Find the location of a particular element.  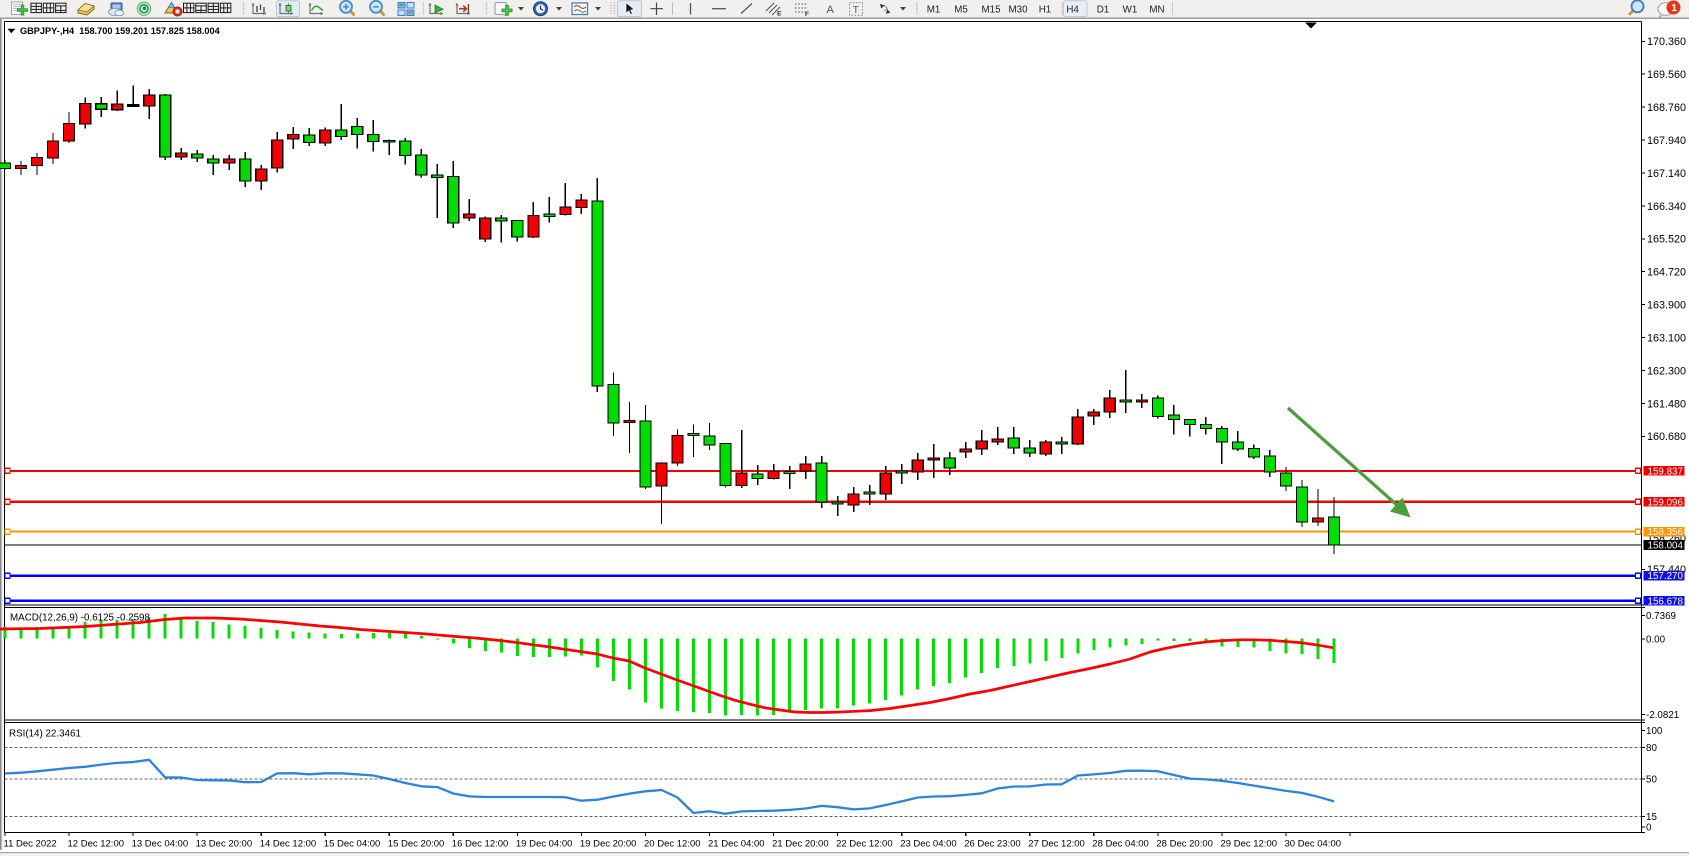

svg-text: 15 Dec 20:00 is located at coordinates (416, 843).